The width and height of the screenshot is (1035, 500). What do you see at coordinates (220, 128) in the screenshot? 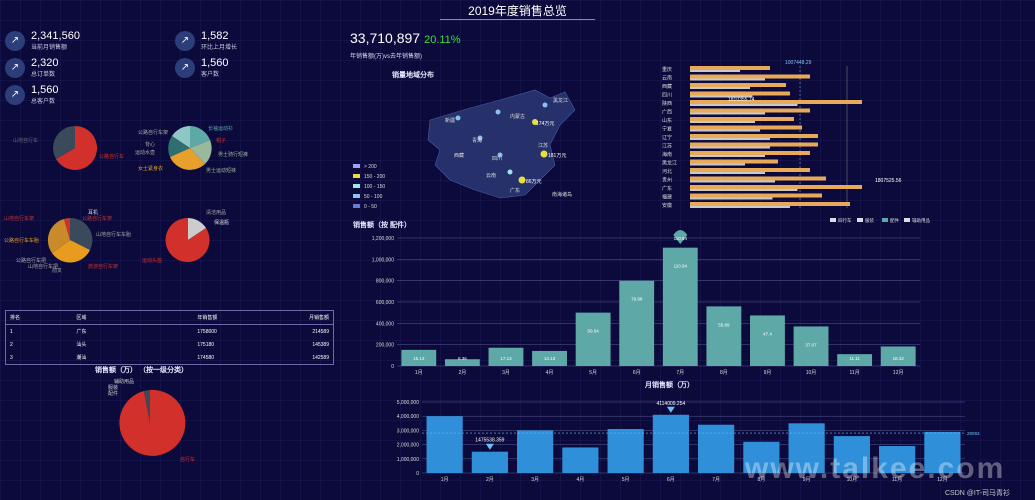
I see `pie-label: 长袖运动衫` at bounding box center [220, 128].